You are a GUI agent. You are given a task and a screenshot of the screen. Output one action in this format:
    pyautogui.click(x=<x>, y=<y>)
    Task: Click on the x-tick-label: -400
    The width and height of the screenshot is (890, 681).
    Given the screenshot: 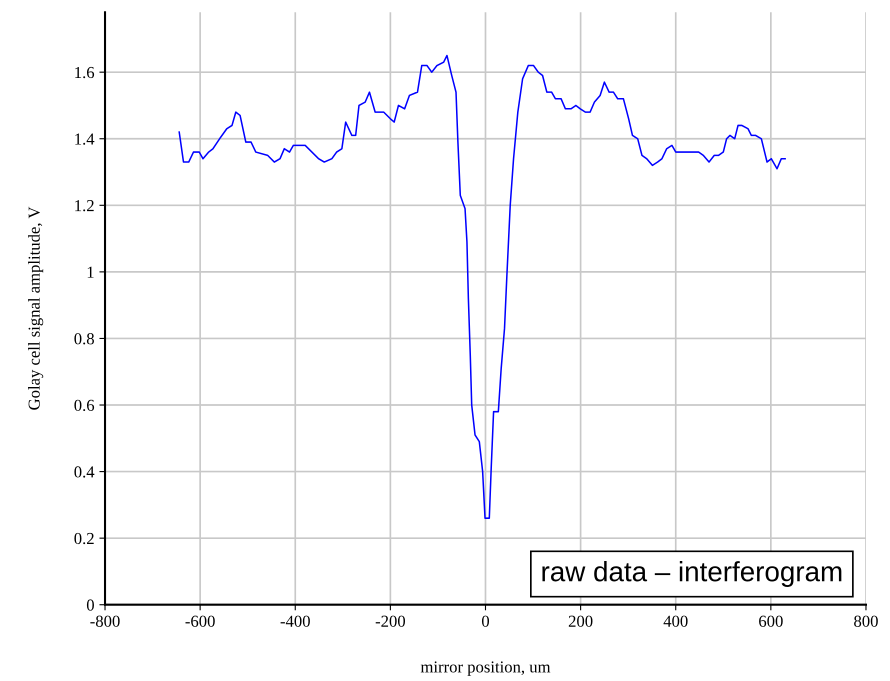 What is the action you would take?
    pyautogui.click(x=295, y=621)
    